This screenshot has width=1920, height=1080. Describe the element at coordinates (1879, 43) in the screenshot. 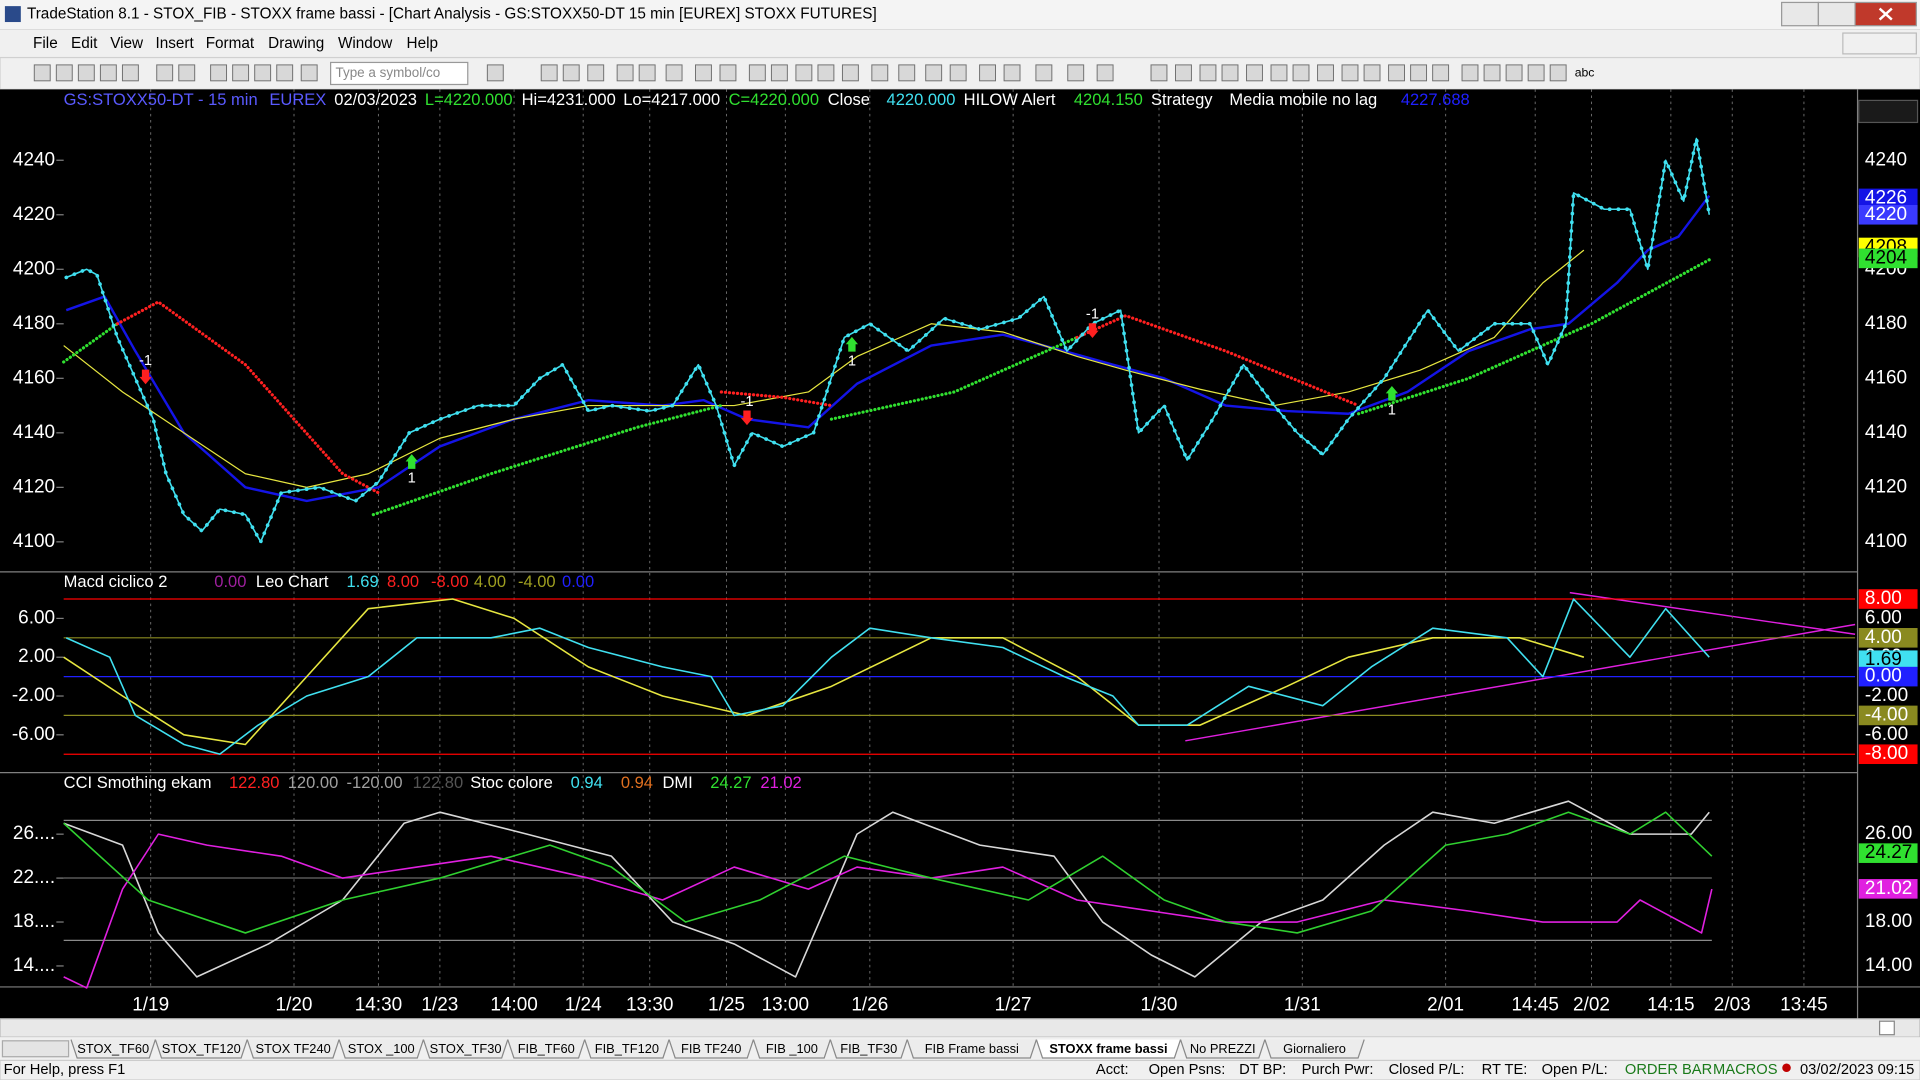

I see `mdi-buttons` at that location.